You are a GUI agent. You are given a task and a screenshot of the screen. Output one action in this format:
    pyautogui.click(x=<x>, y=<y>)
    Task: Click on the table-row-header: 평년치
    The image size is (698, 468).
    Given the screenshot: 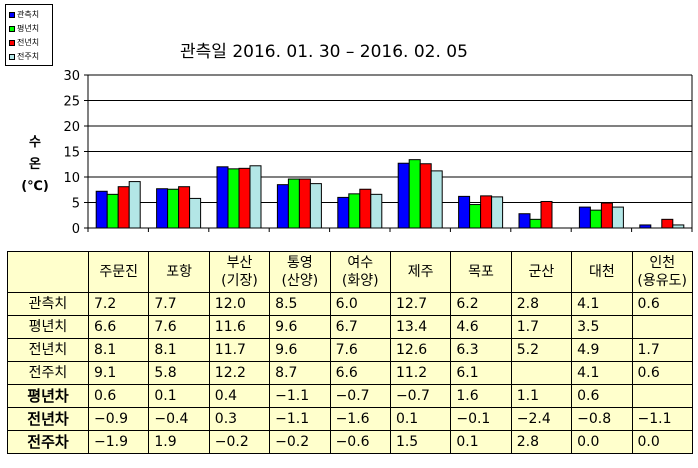 What is the action you would take?
    pyautogui.click(x=48, y=327)
    